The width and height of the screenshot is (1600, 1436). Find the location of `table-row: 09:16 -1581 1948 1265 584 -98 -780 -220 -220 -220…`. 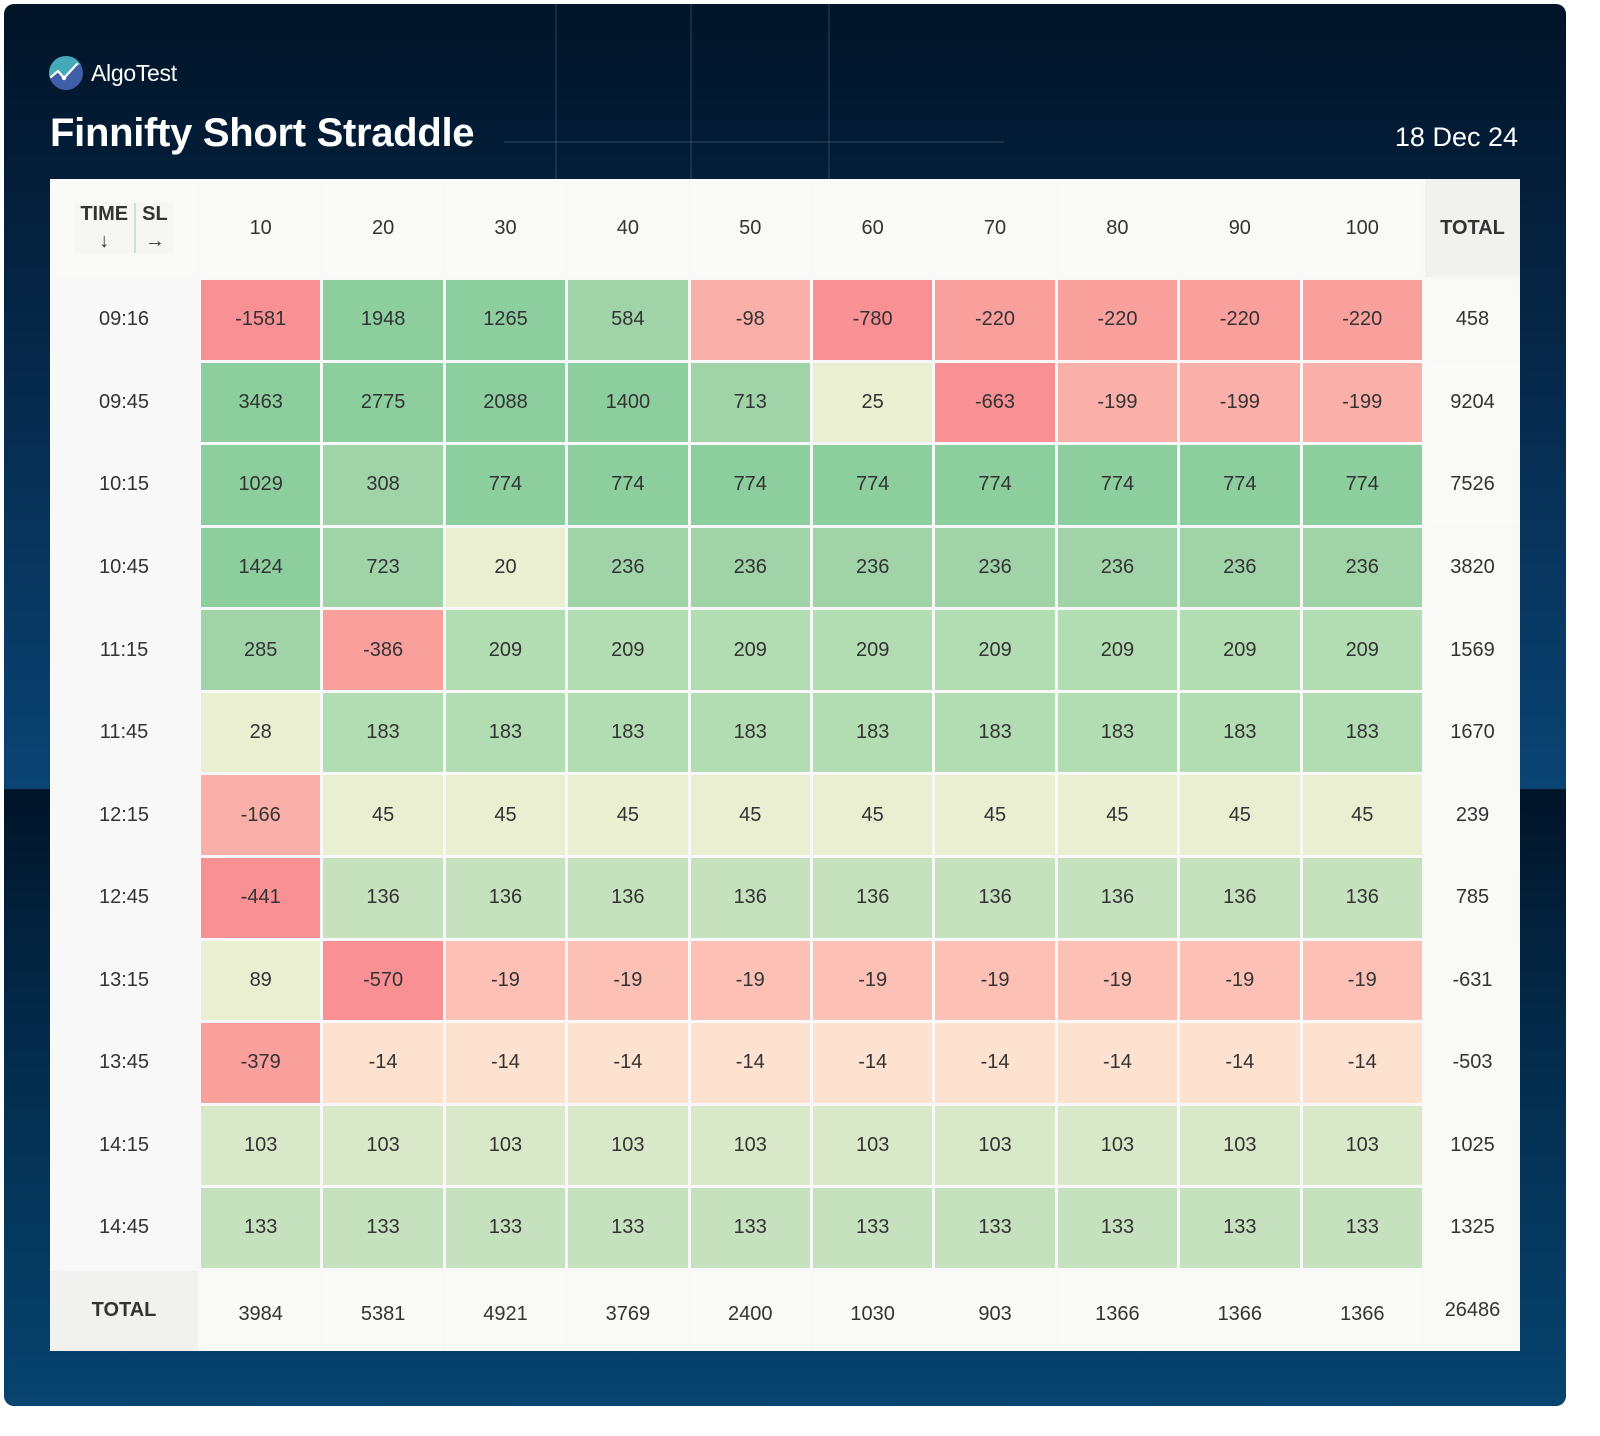

table-row: 09:16 -1581 1948 1265 584 -98 -780 -220 -220 -220… is located at coordinates (785, 320).